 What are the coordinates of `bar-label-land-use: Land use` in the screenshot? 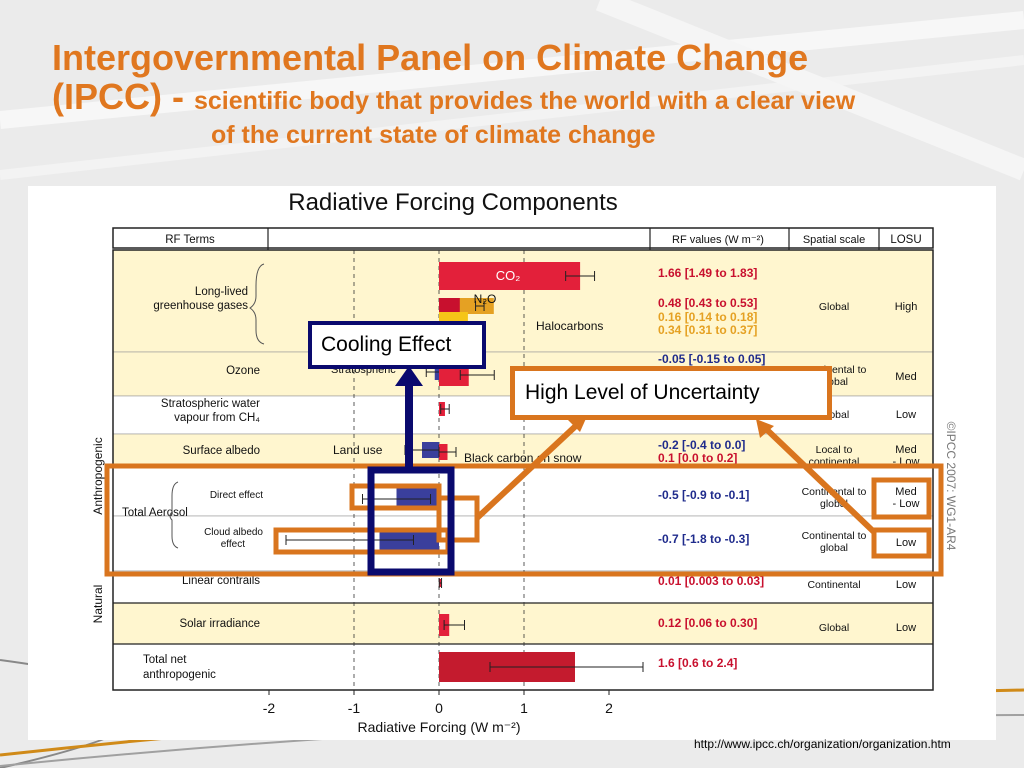 It's located at (358, 450).